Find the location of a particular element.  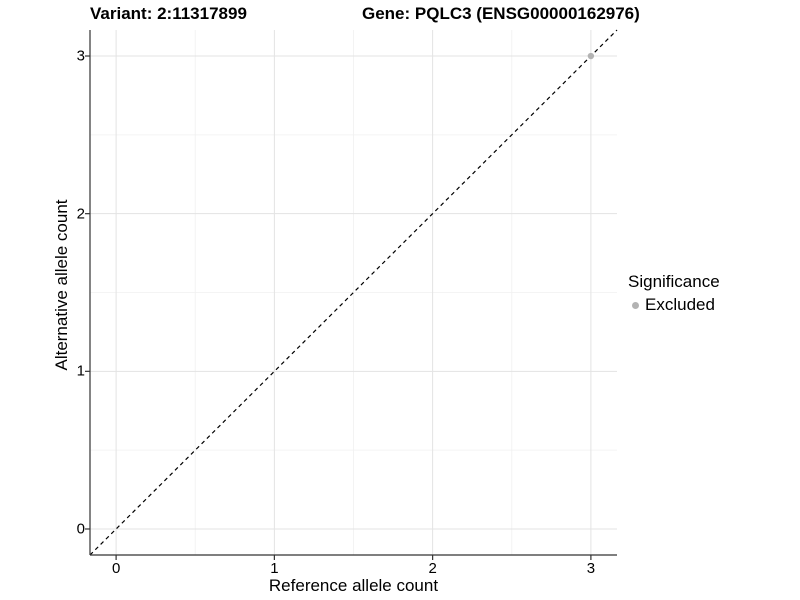

legend-item-excluded: Excluded is located at coordinates (674, 305).